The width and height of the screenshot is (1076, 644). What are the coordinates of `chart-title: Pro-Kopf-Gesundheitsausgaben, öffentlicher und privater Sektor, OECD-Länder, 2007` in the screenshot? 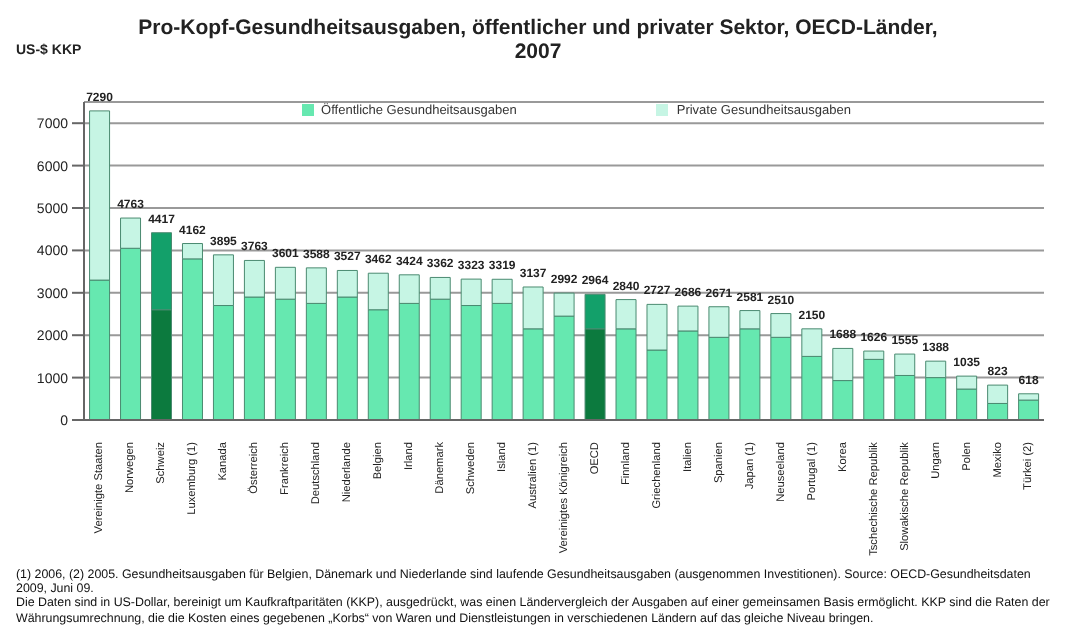 It's located at (538, 40).